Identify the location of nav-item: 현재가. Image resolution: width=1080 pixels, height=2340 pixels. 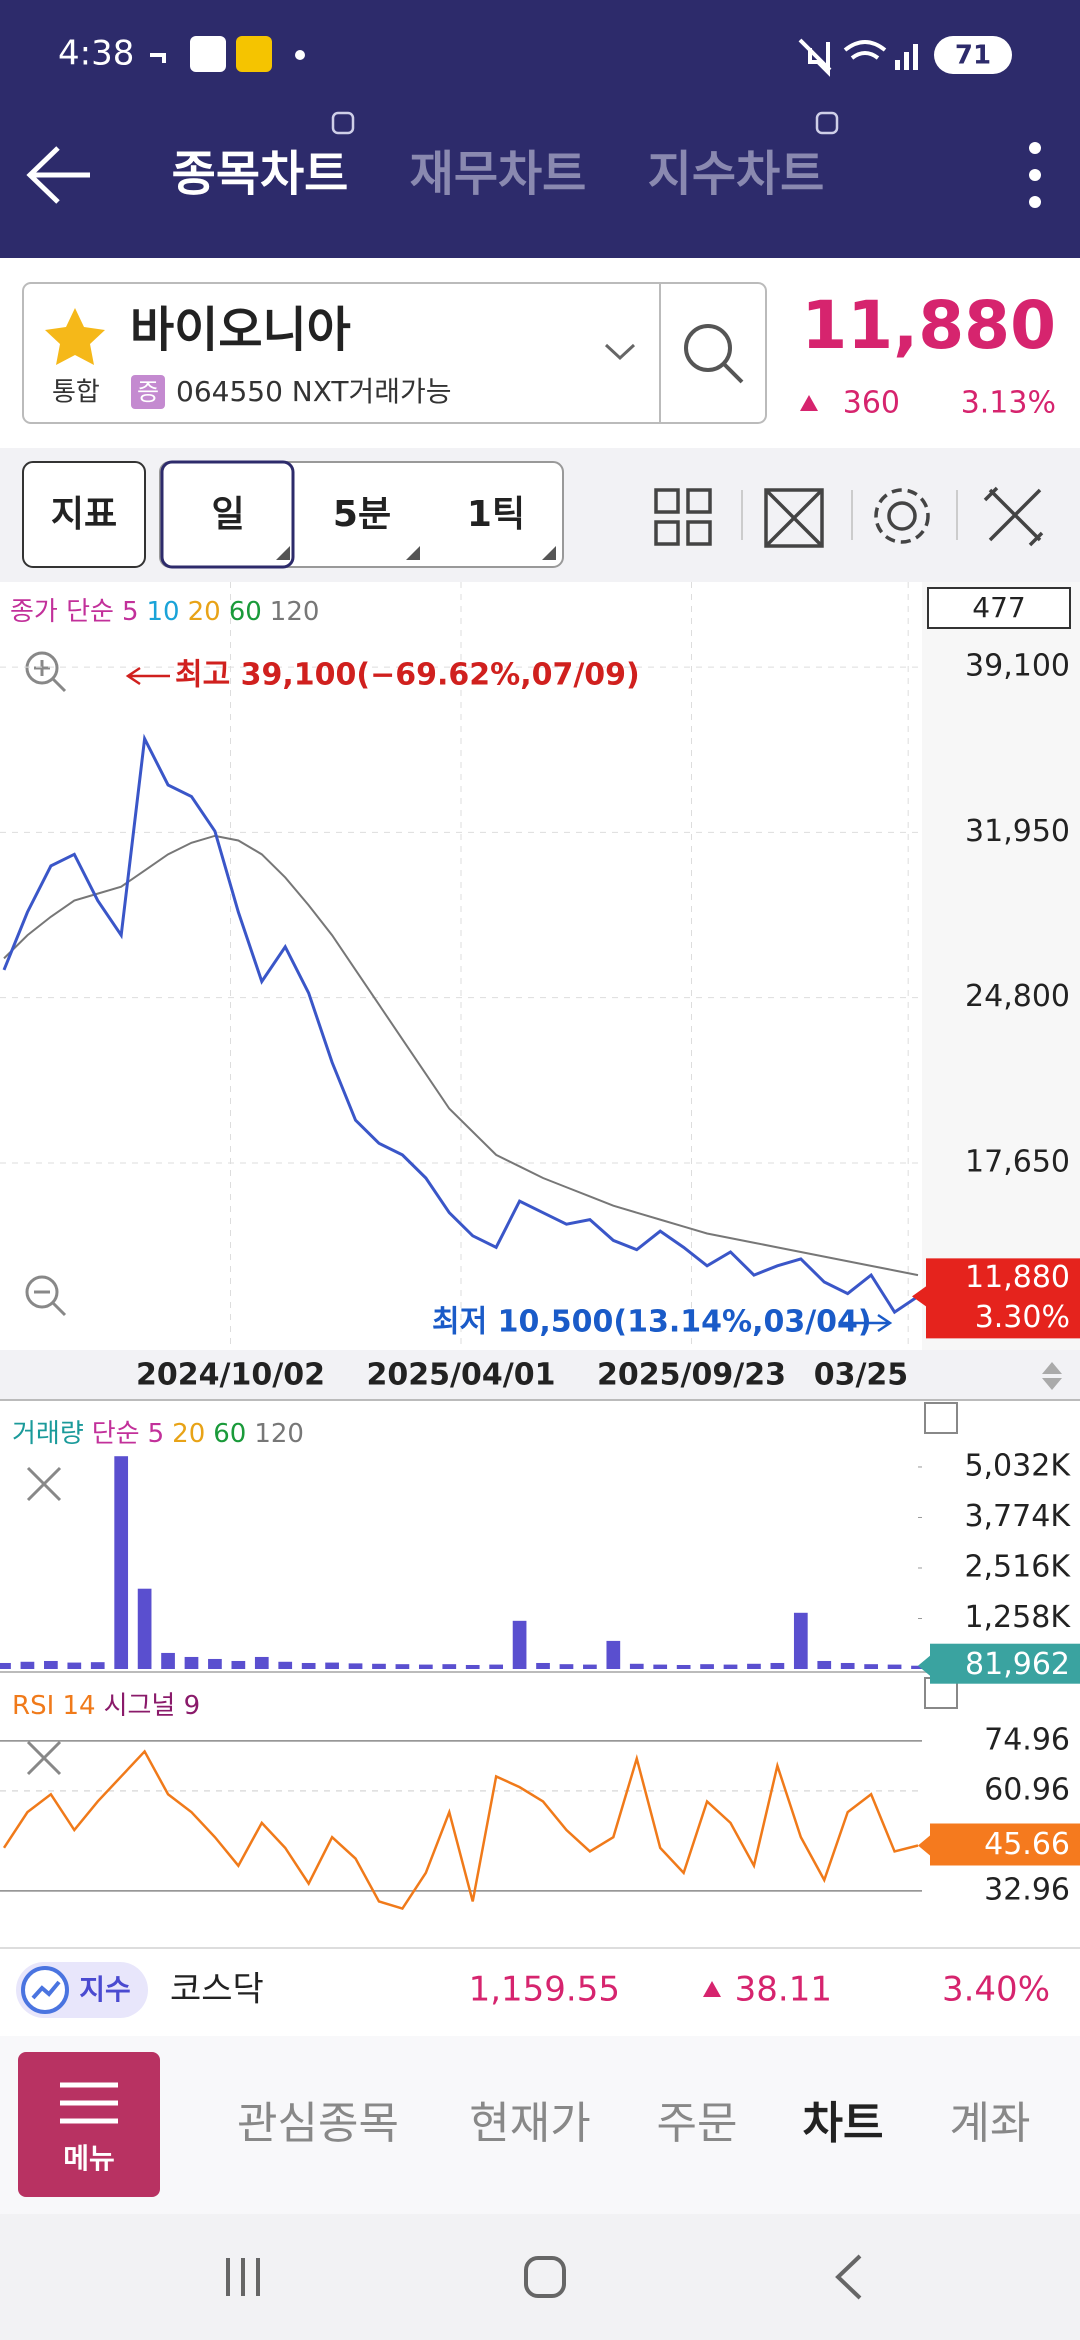
(529, 2123).